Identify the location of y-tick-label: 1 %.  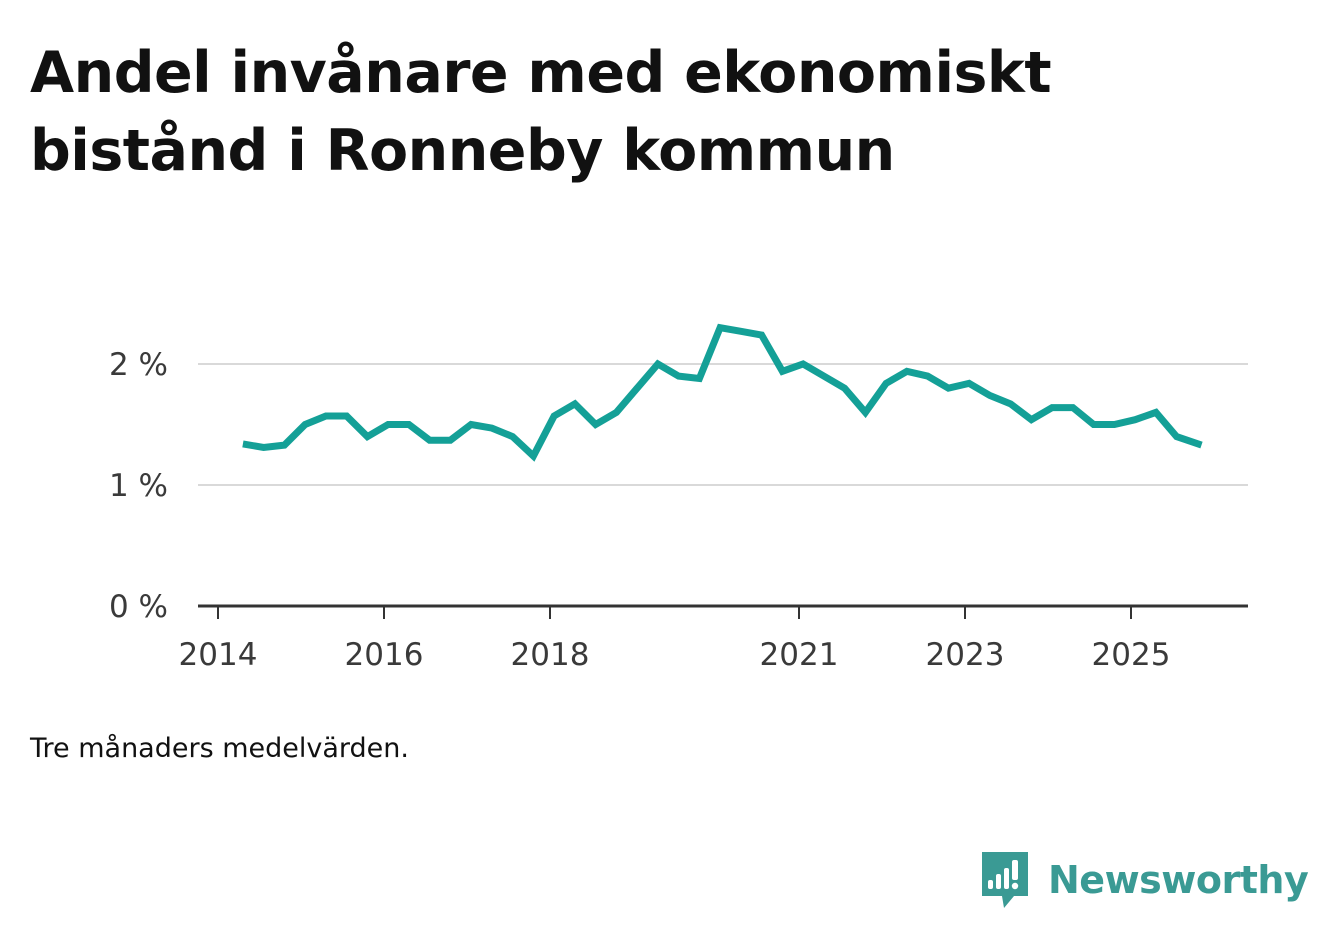
(138, 486).